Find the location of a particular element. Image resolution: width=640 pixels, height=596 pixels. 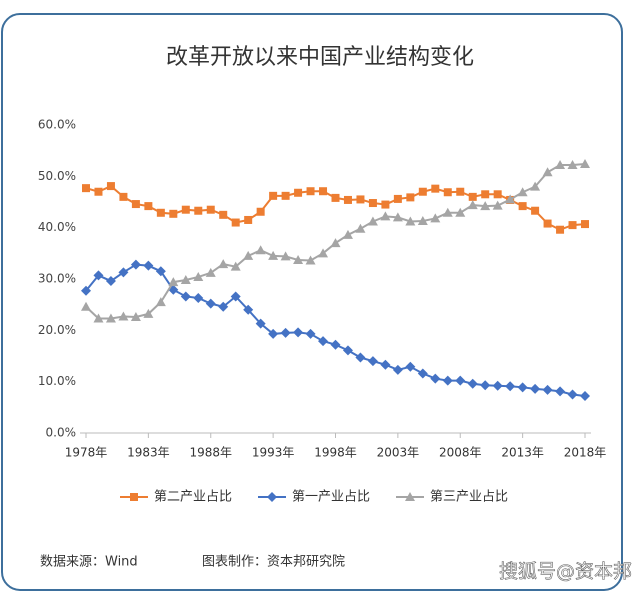

x-tick-label: 2008年 is located at coordinates (460, 453).